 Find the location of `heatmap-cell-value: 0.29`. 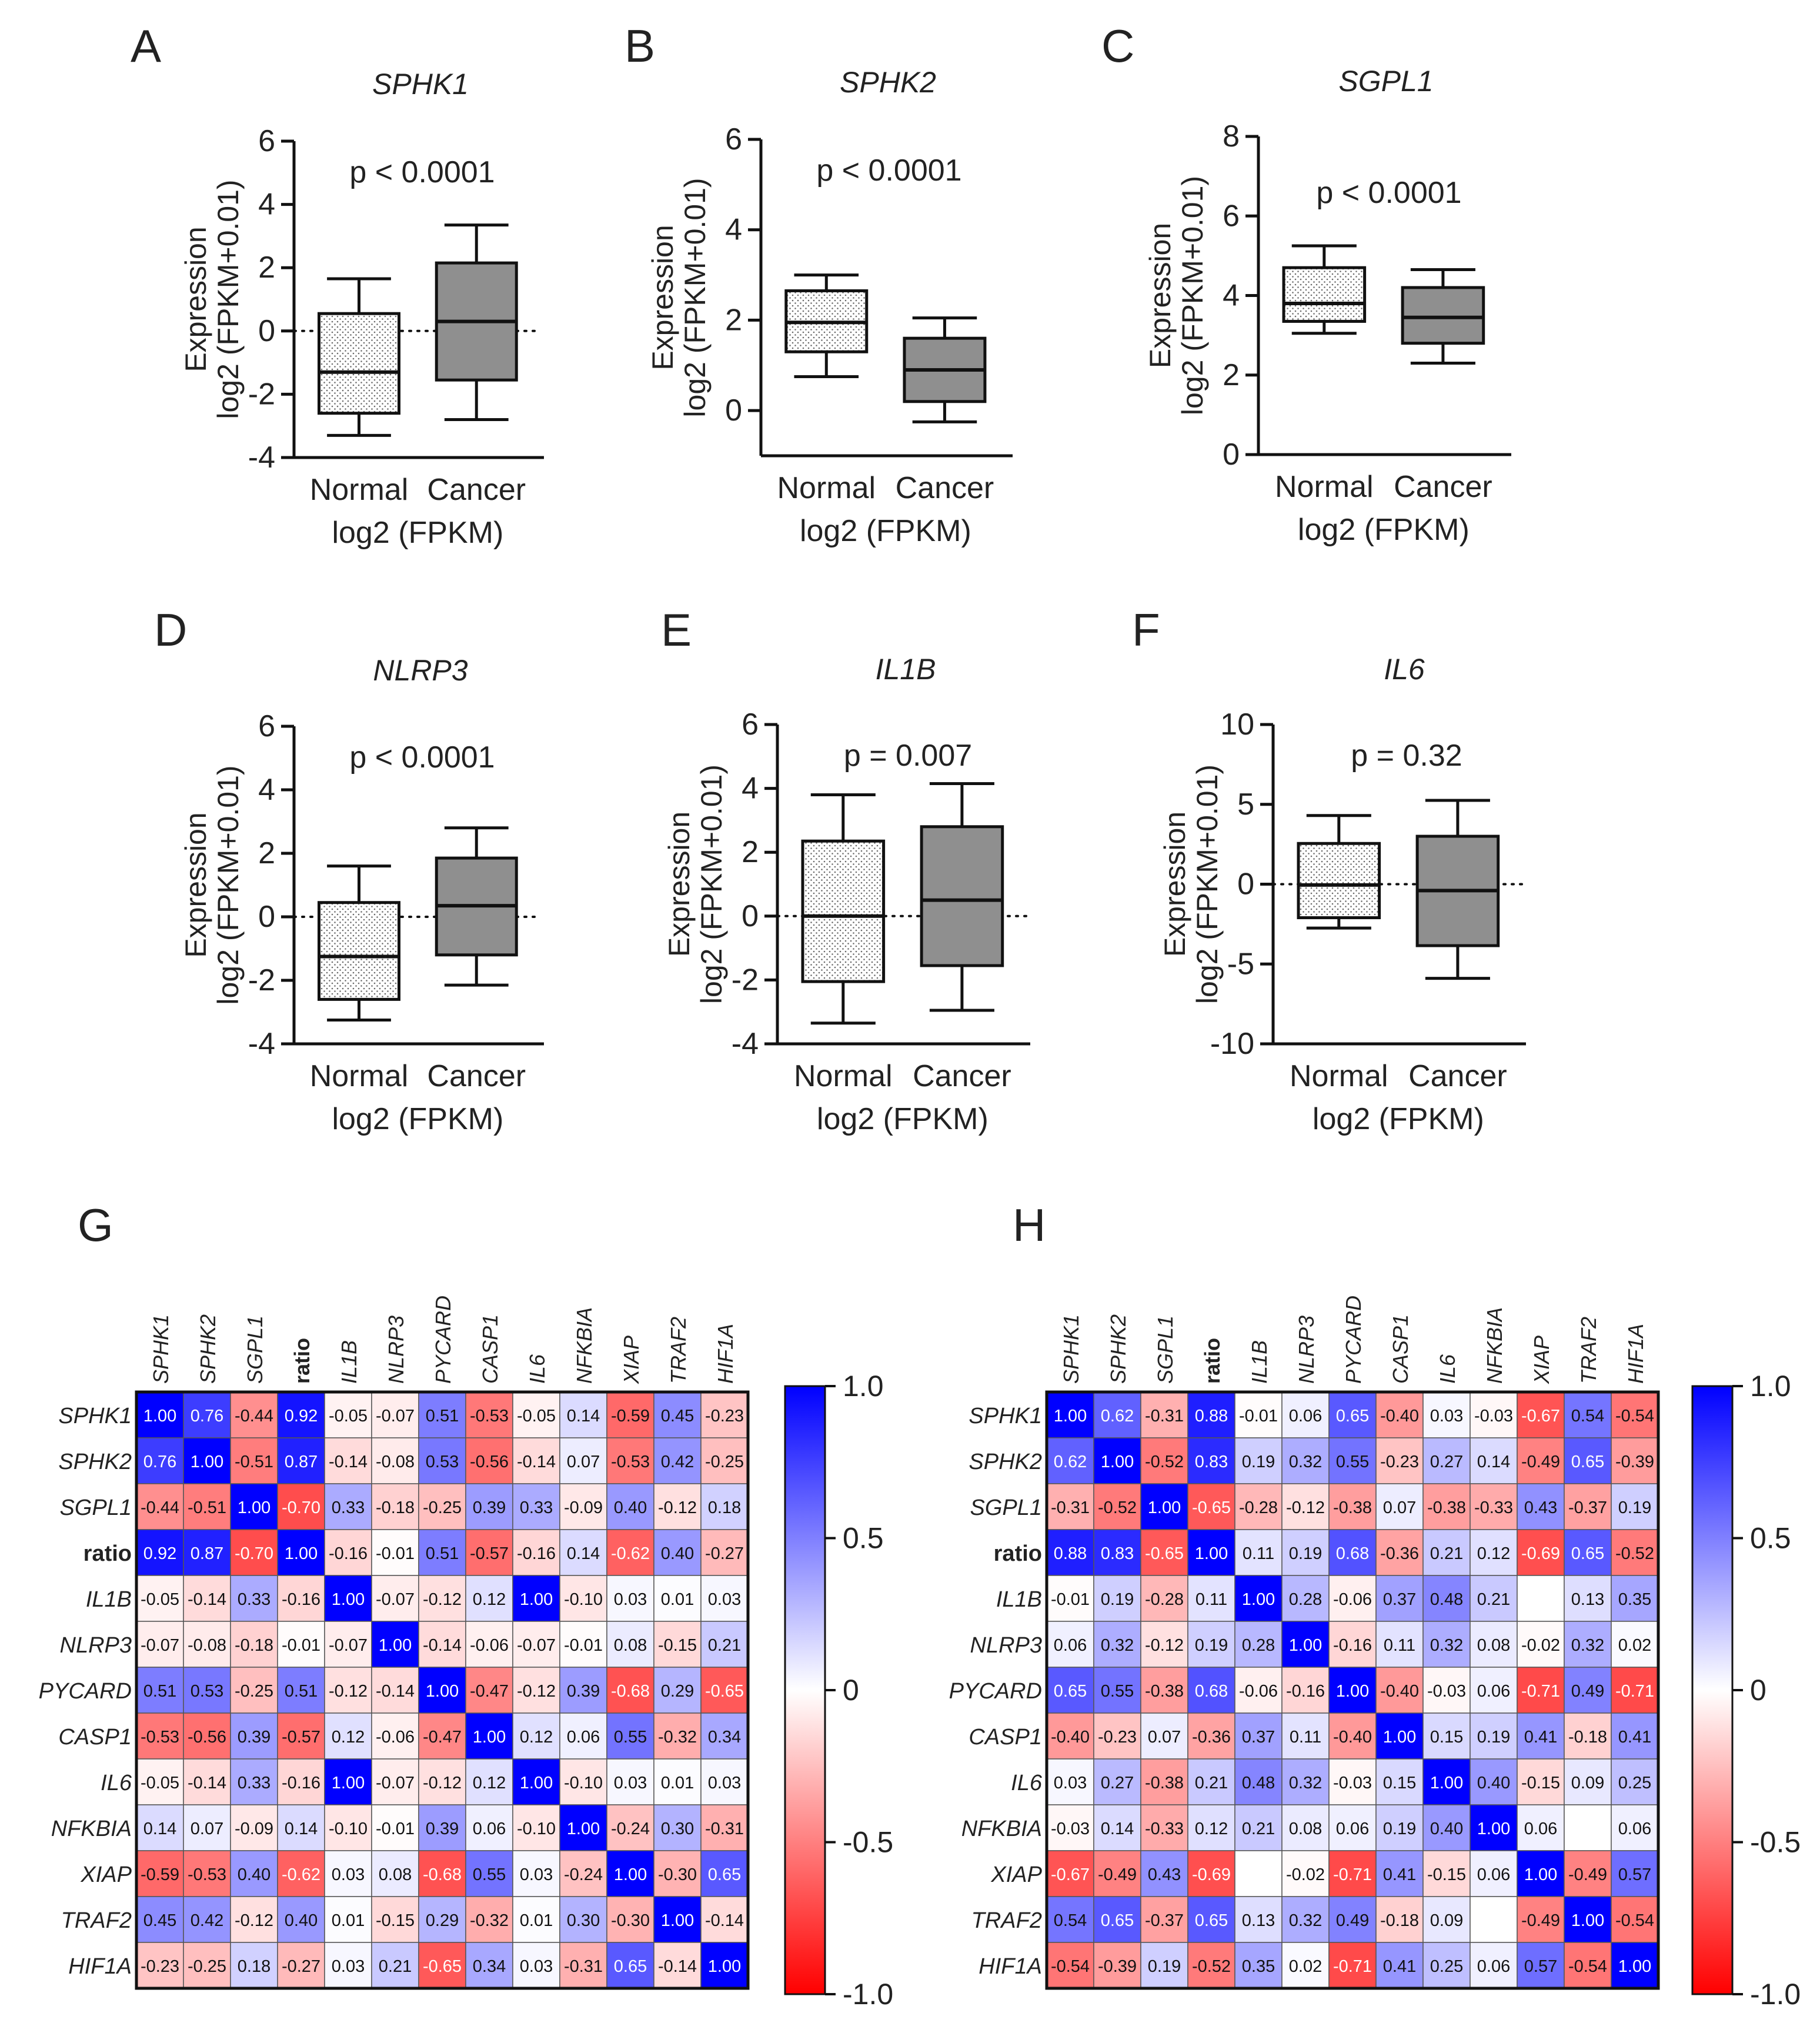

heatmap-cell-value: 0.29 is located at coordinates (442, 1920).